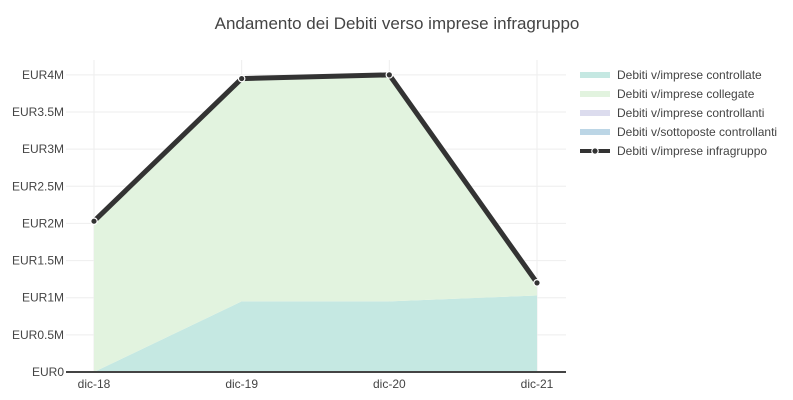 This screenshot has height=400, width=793. Describe the element at coordinates (692, 151) in the screenshot. I see `legend-label: Debiti v/imprese infragruppo` at that location.